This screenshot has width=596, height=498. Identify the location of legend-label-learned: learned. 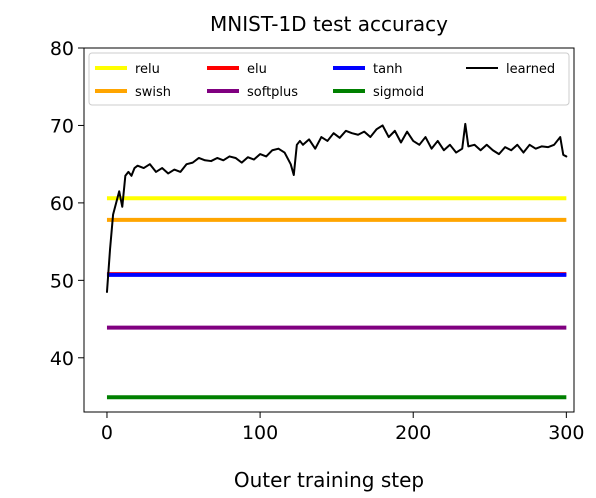
(530, 69).